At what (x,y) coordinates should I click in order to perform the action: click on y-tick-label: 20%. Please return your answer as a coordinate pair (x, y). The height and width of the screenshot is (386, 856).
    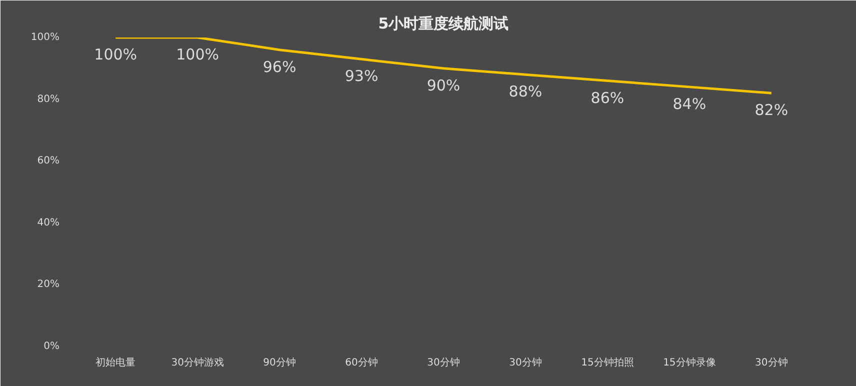
    Looking at the image, I should click on (48, 284).